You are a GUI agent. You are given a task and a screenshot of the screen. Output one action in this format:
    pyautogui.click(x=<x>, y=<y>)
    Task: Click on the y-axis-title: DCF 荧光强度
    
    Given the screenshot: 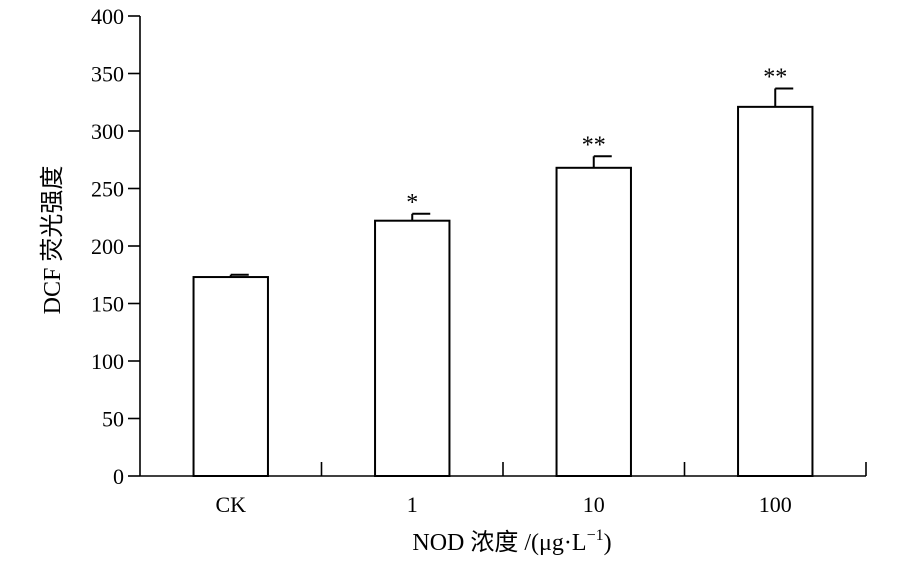 What is the action you would take?
    pyautogui.click(x=52, y=240)
    